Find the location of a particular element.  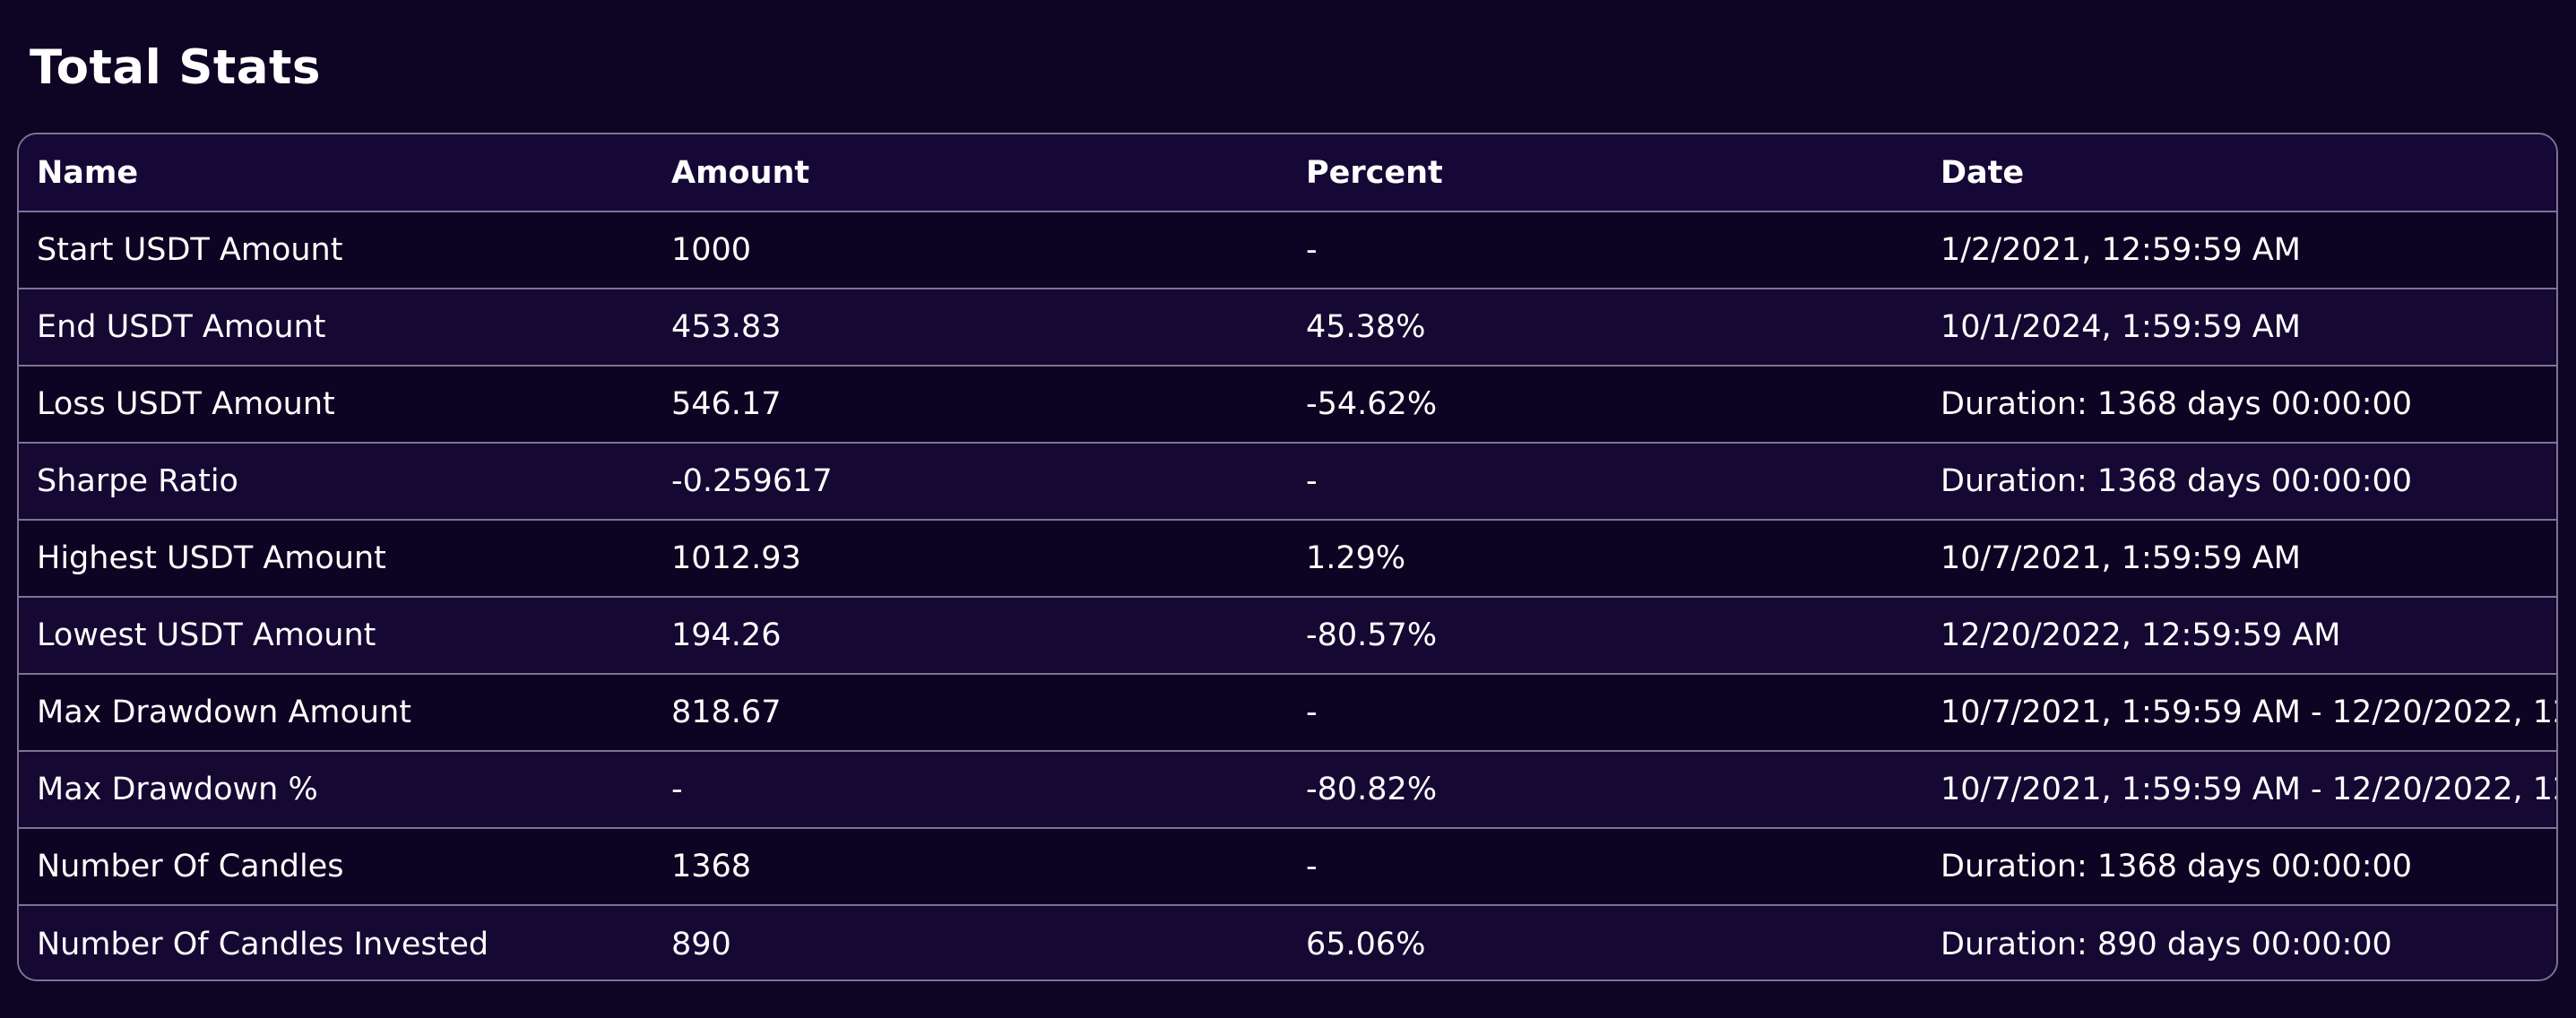

cell-amount: - is located at coordinates (677, 789).